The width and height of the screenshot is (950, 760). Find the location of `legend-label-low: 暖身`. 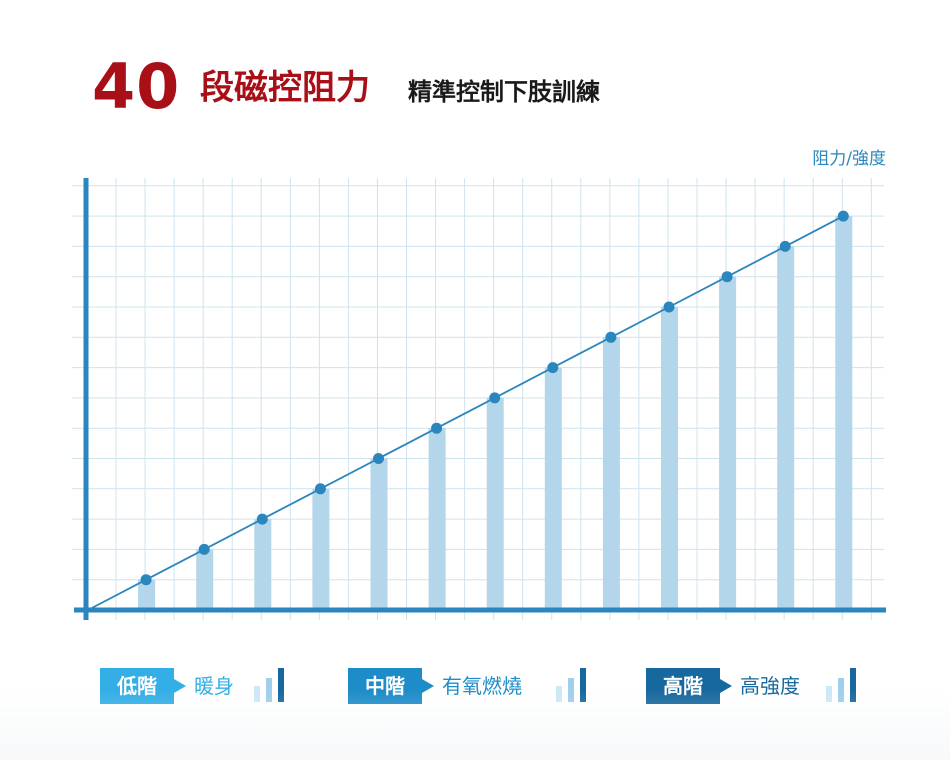

legend-label-low: 暖身 is located at coordinates (214, 686).